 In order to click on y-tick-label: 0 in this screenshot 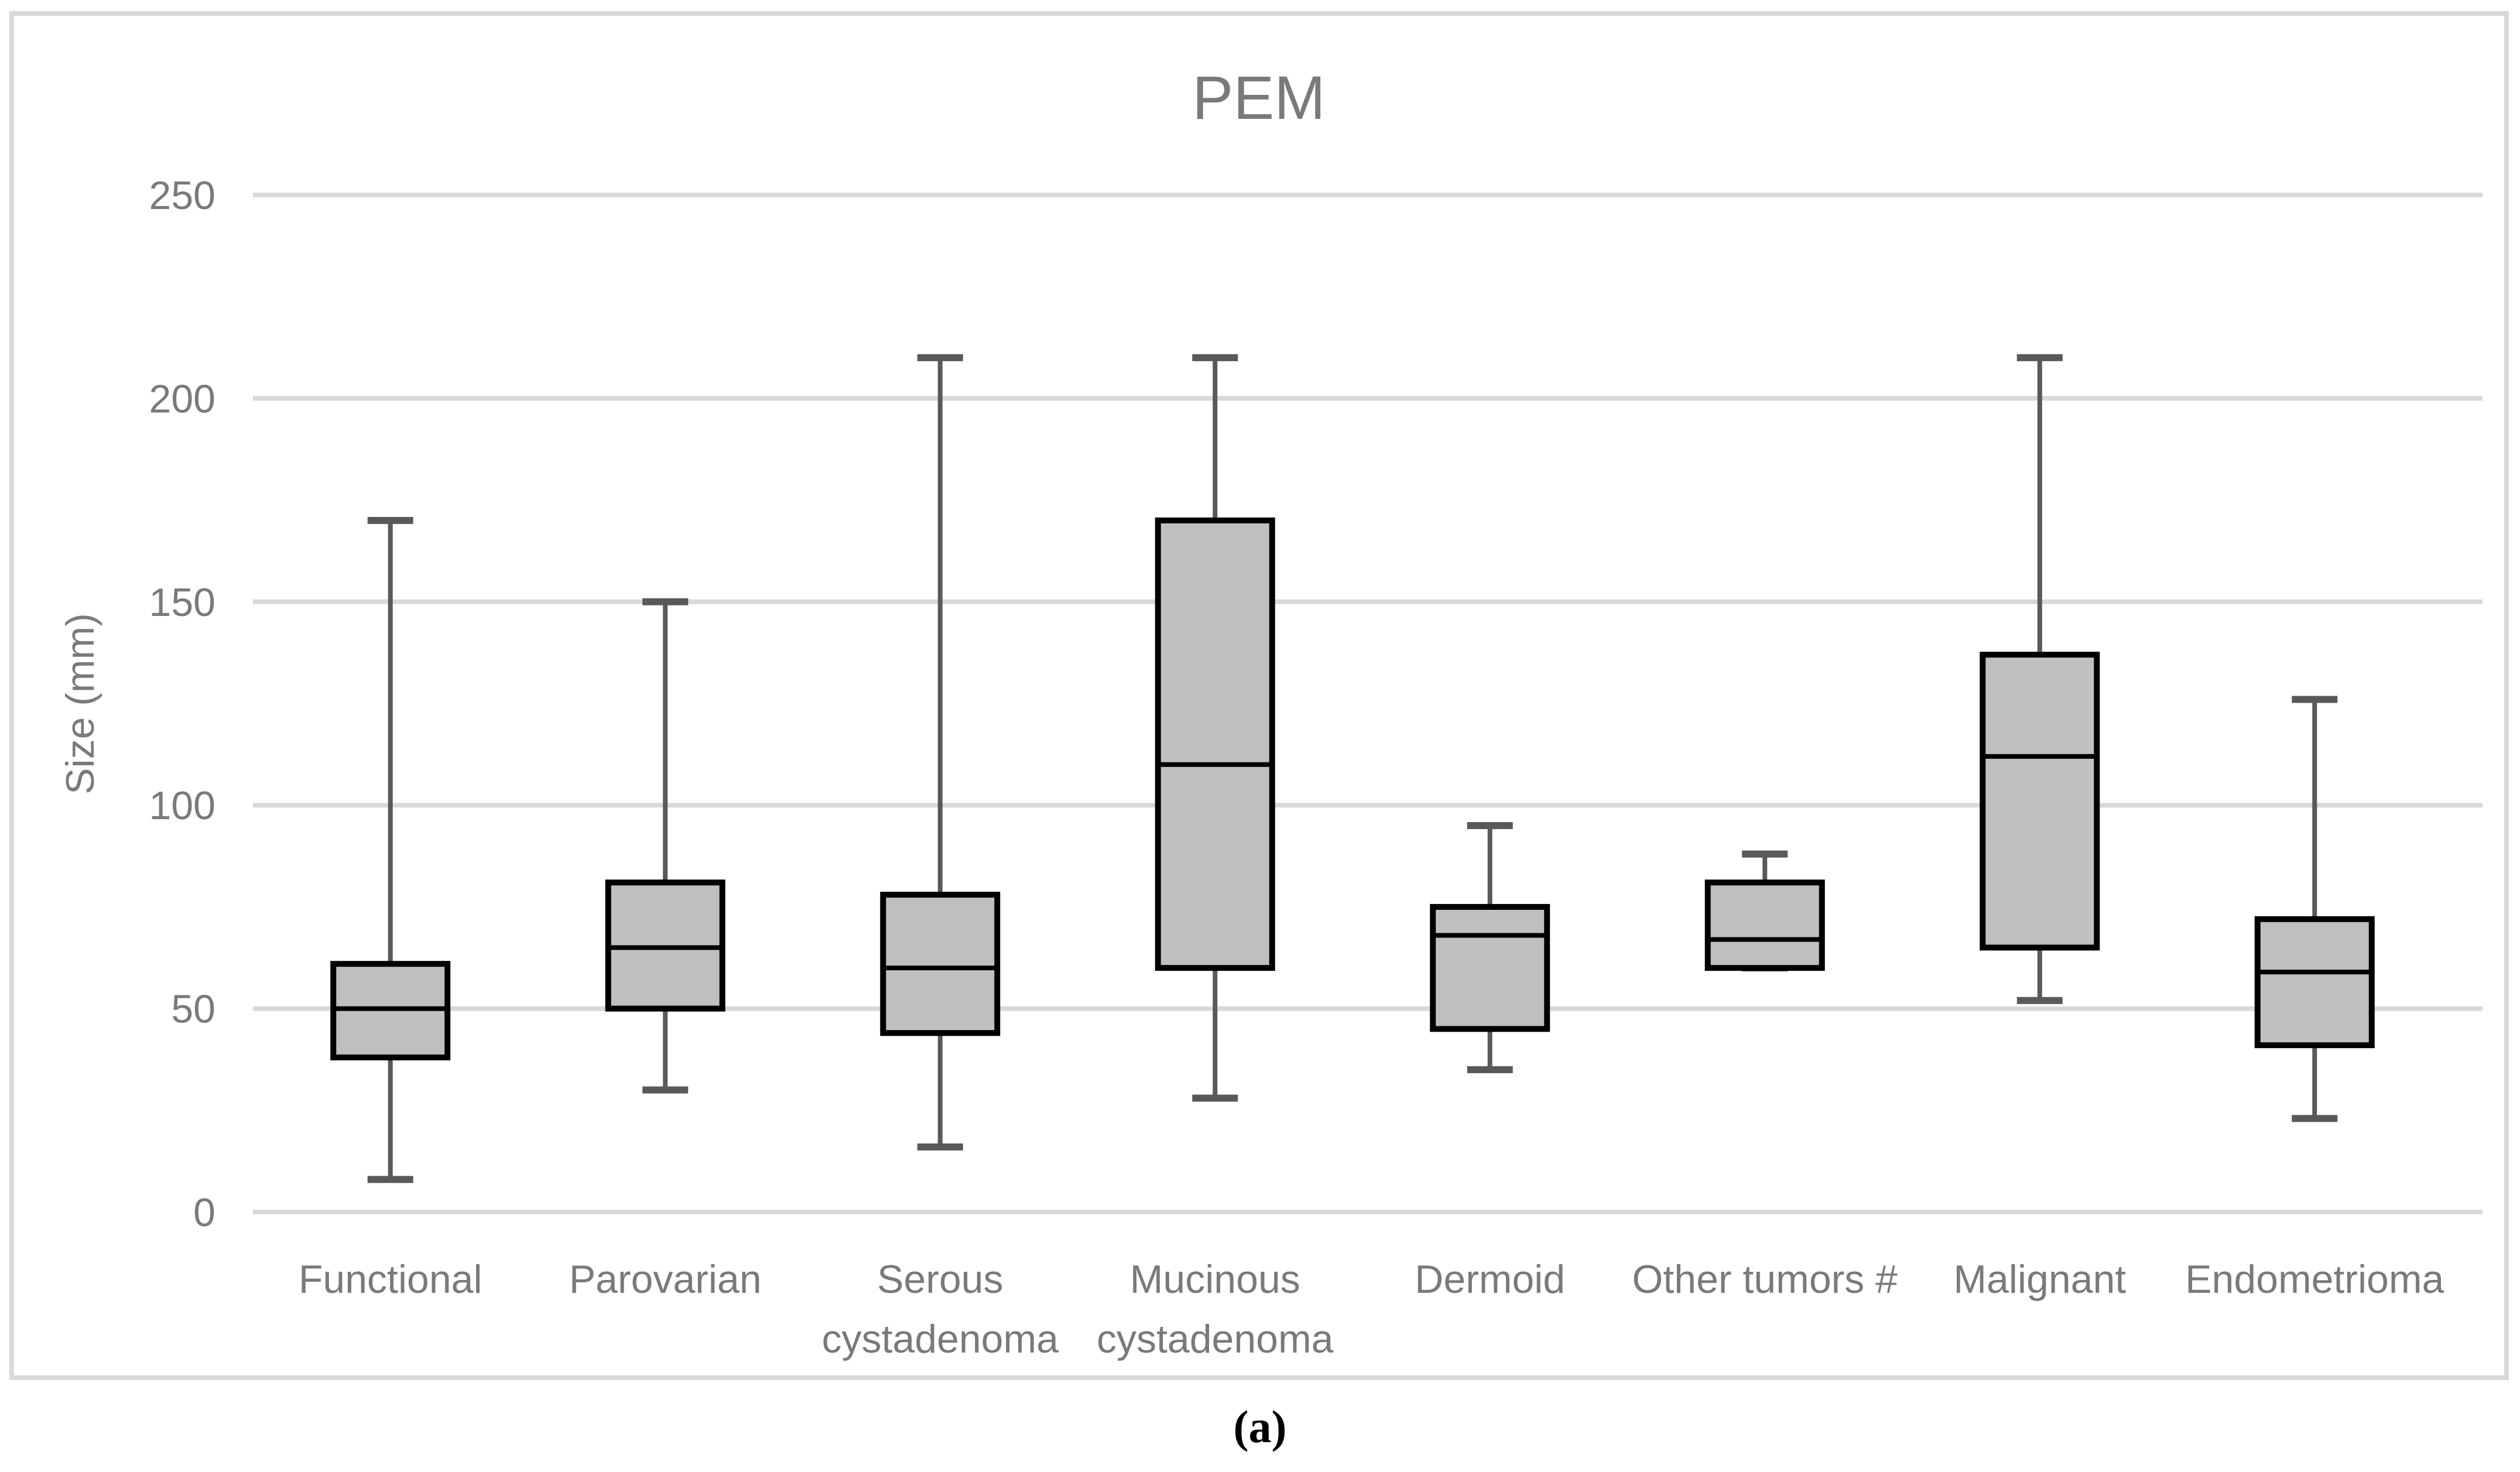, I will do `click(204, 1212)`.